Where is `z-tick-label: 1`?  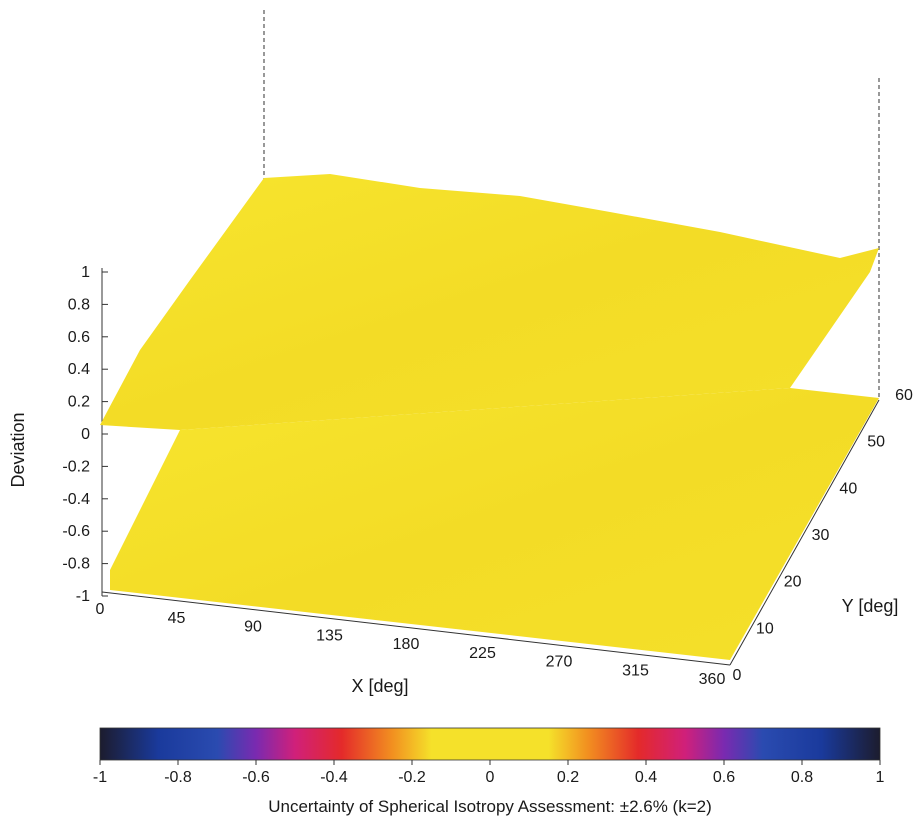 z-tick-label: 1 is located at coordinates (85, 272).